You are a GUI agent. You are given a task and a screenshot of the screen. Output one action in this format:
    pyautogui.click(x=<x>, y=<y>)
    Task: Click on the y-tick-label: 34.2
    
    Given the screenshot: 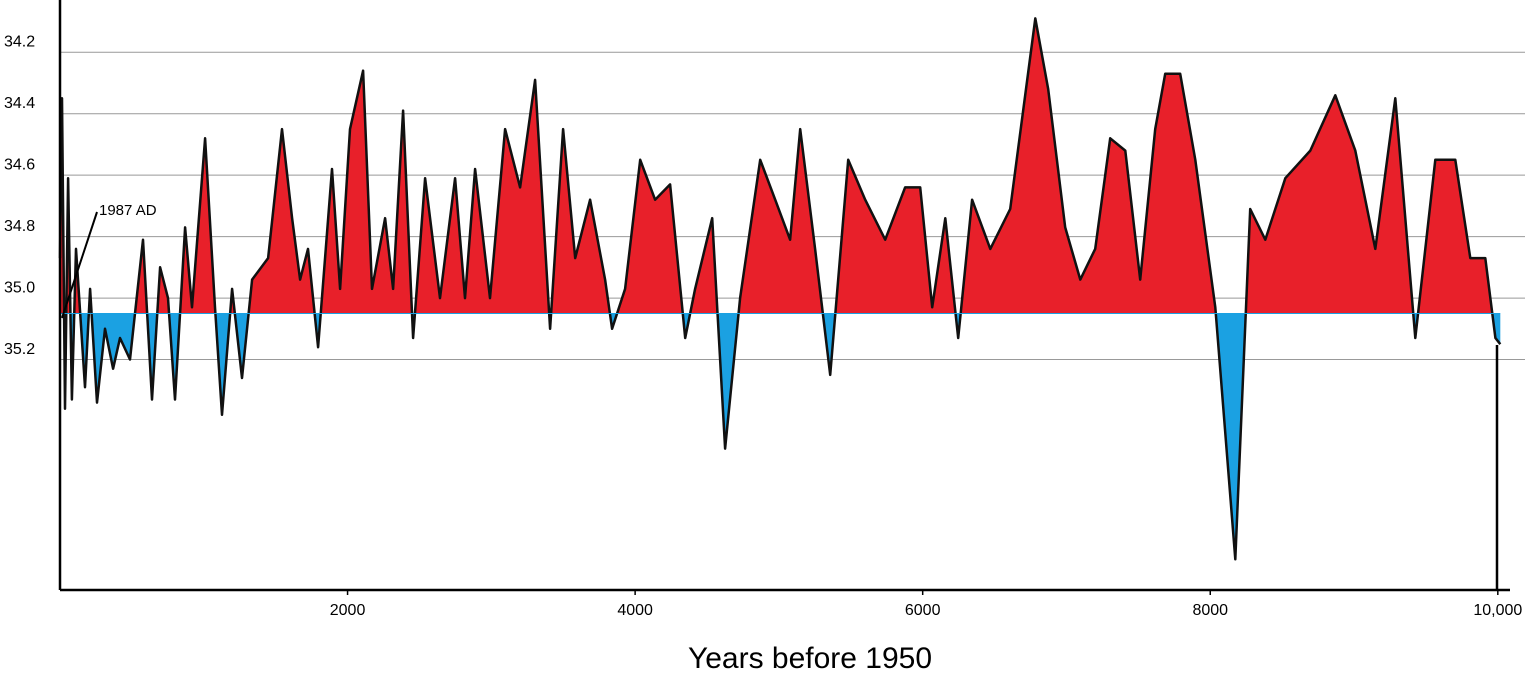 What is the action you would take?
    pyautogui.click(x=19, y=41)
    